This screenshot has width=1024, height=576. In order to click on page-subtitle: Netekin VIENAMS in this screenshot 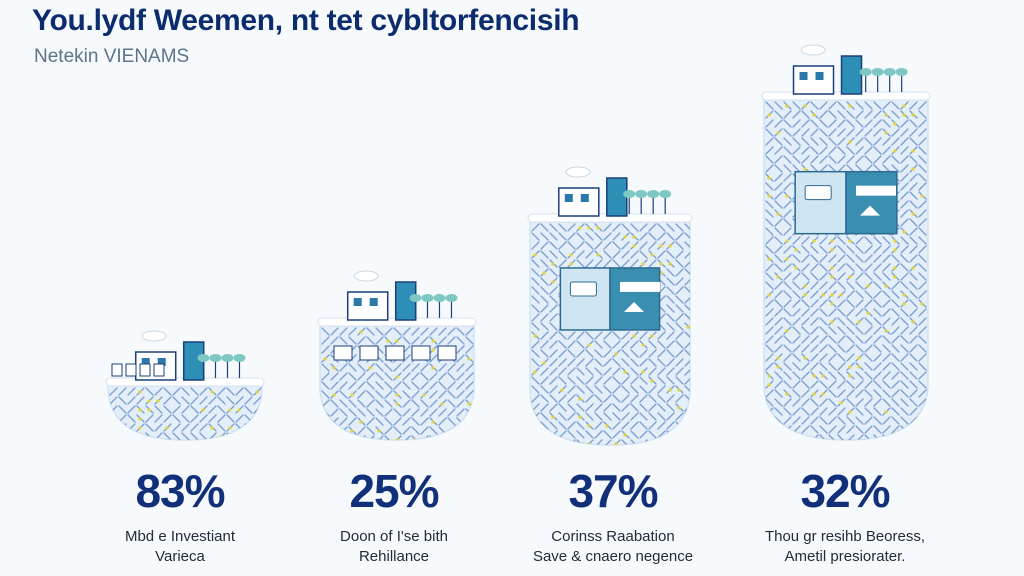, I will do `click(112, 56)`.